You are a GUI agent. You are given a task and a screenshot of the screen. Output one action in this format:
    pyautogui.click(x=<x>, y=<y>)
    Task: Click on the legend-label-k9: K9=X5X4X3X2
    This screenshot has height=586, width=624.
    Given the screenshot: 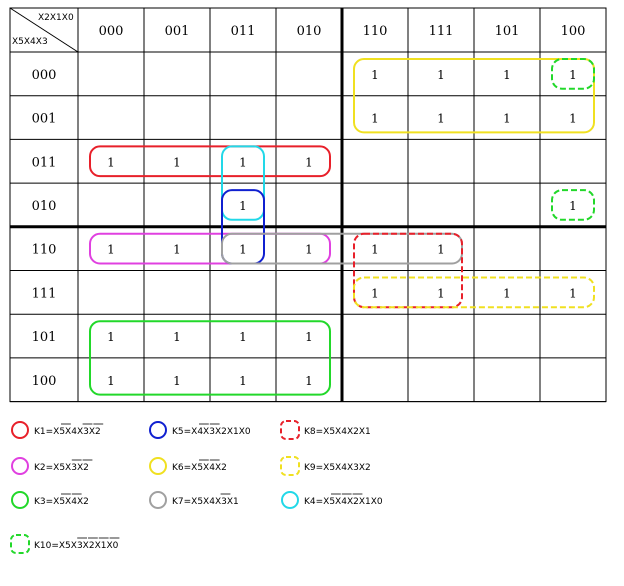 What is the action you would take?
    pyautogui.click(x=337, y=468)
    